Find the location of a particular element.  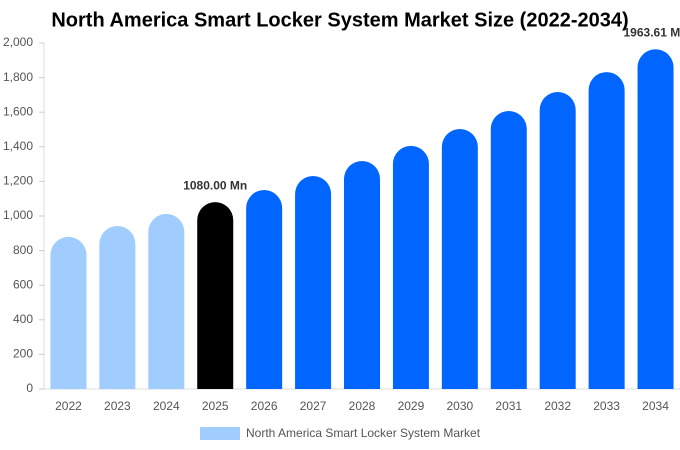

y-tick-label: 400 is located at coordinates (23, 319).